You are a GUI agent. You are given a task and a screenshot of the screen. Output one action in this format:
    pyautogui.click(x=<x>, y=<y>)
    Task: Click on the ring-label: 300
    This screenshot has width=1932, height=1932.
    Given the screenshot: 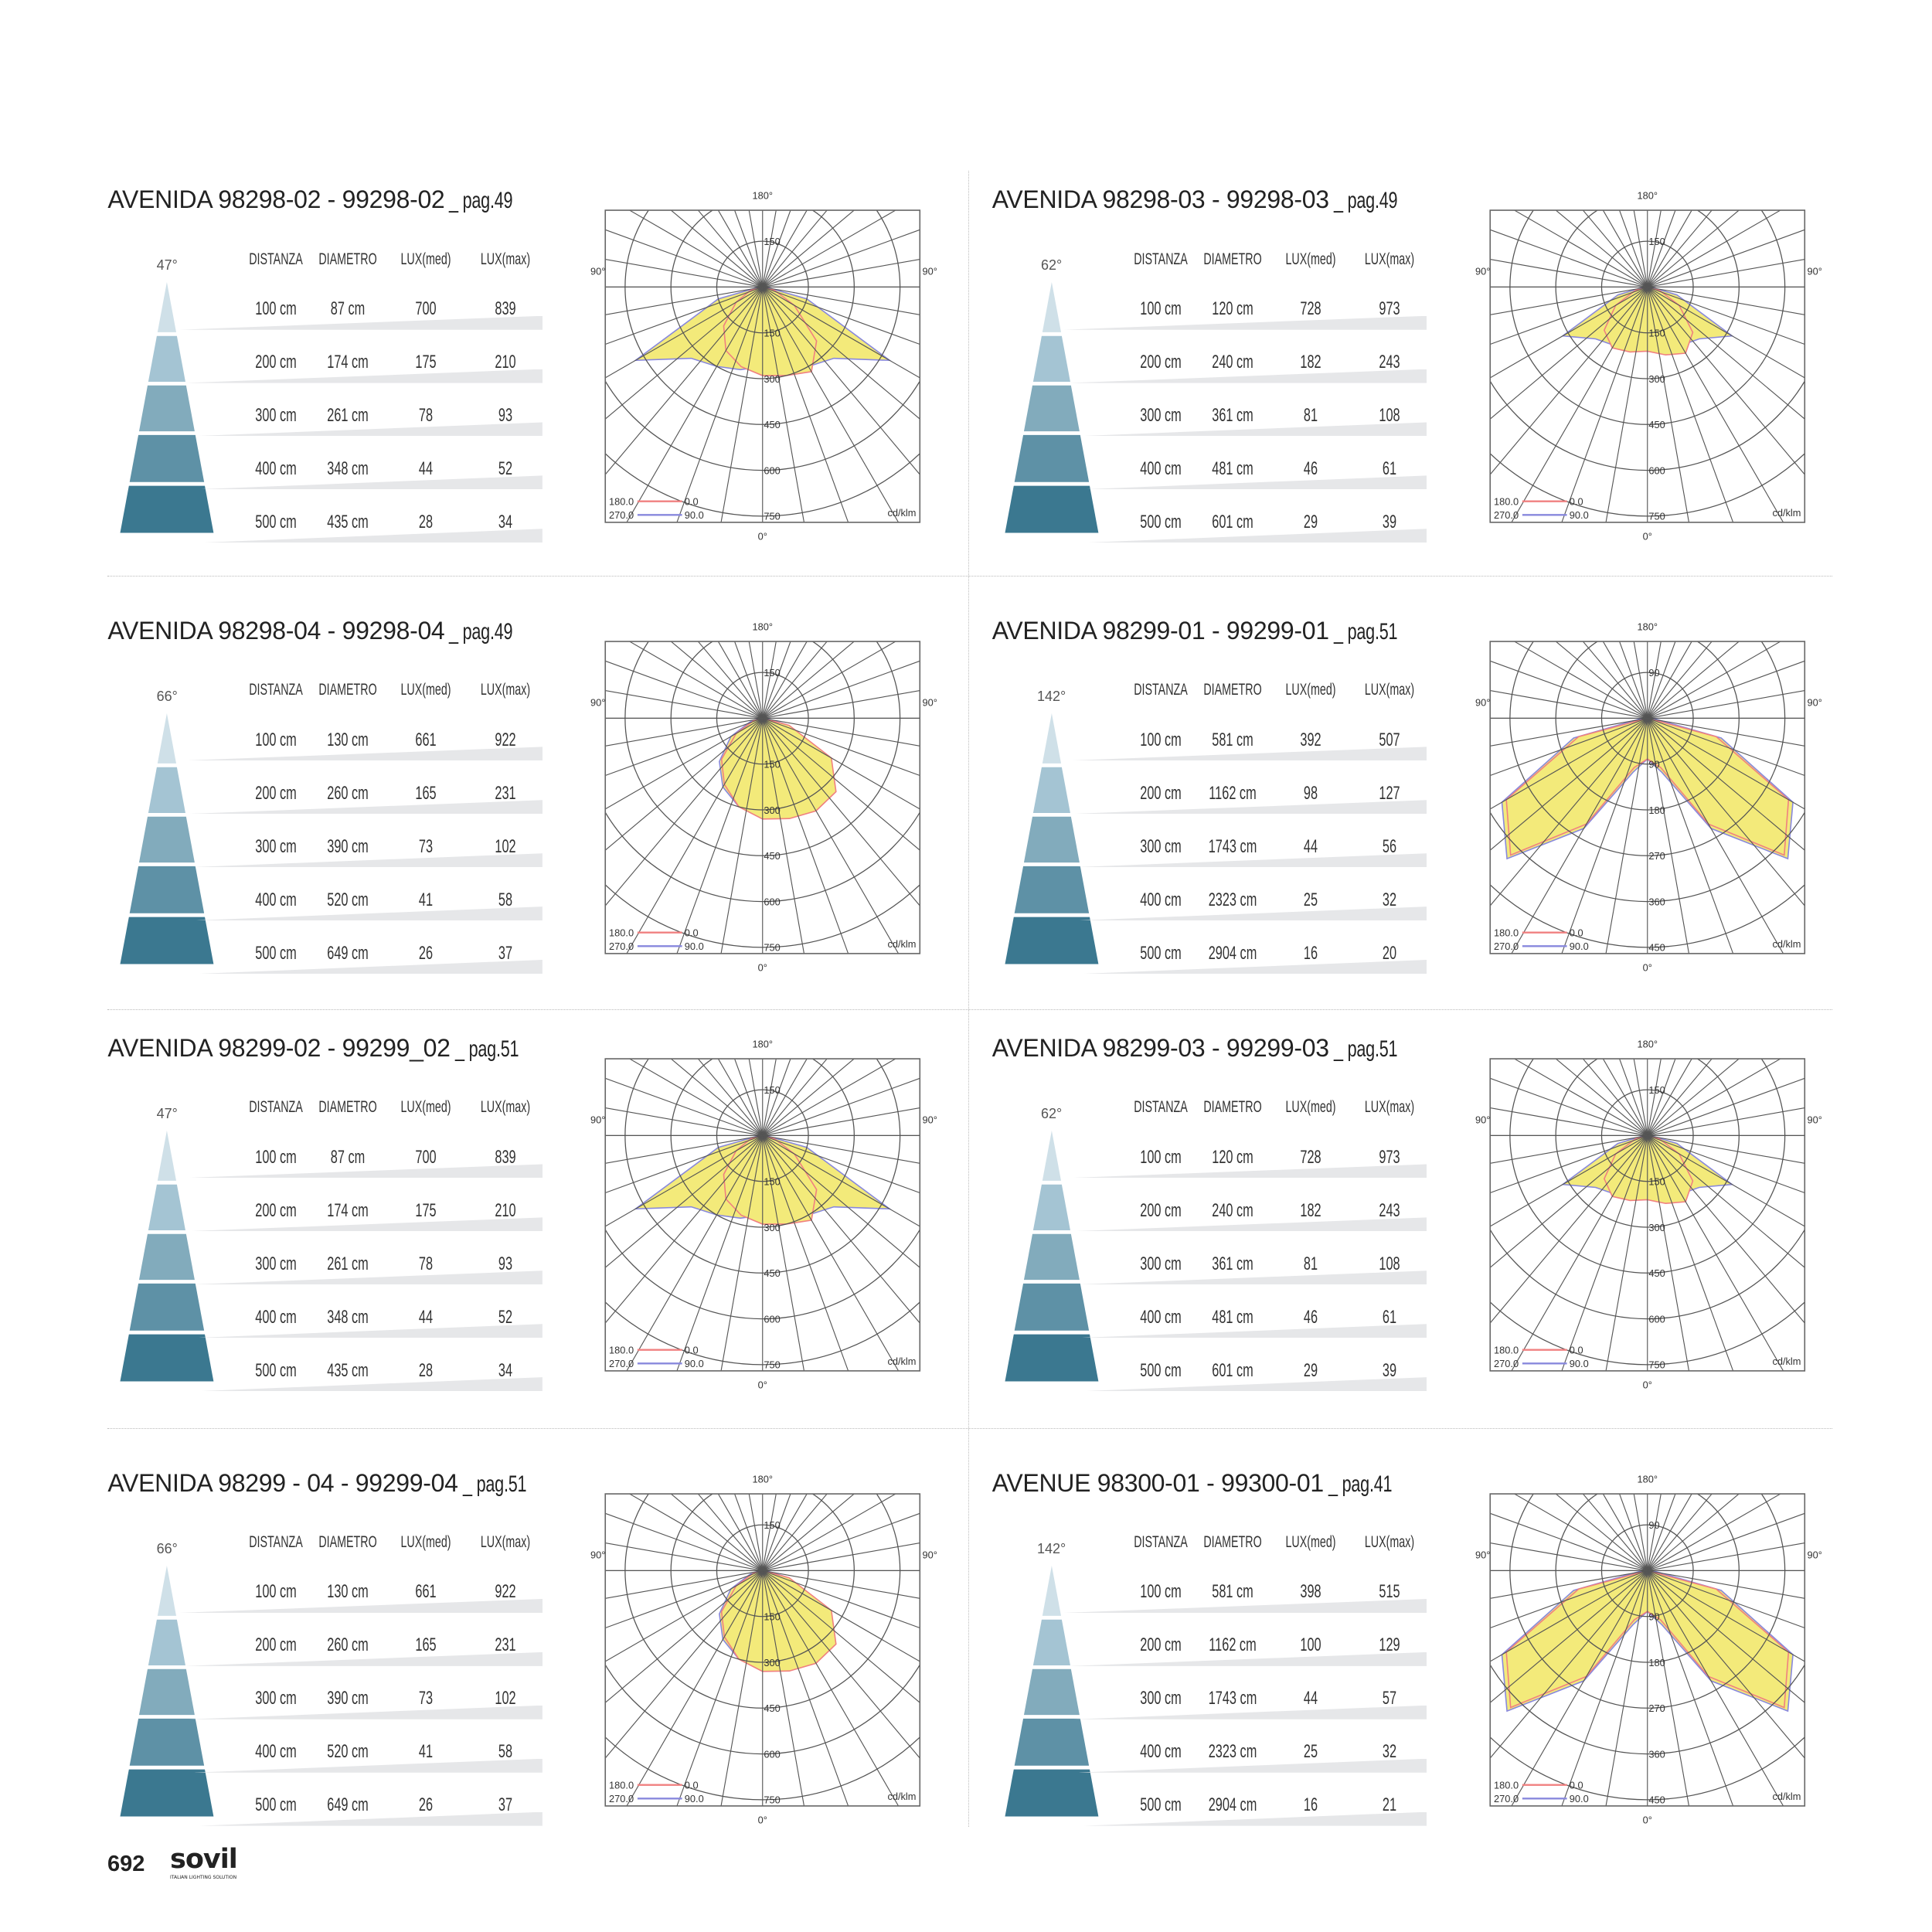 What is the action you would take?
    pyautogui.click(x=1657, y=1227)
    